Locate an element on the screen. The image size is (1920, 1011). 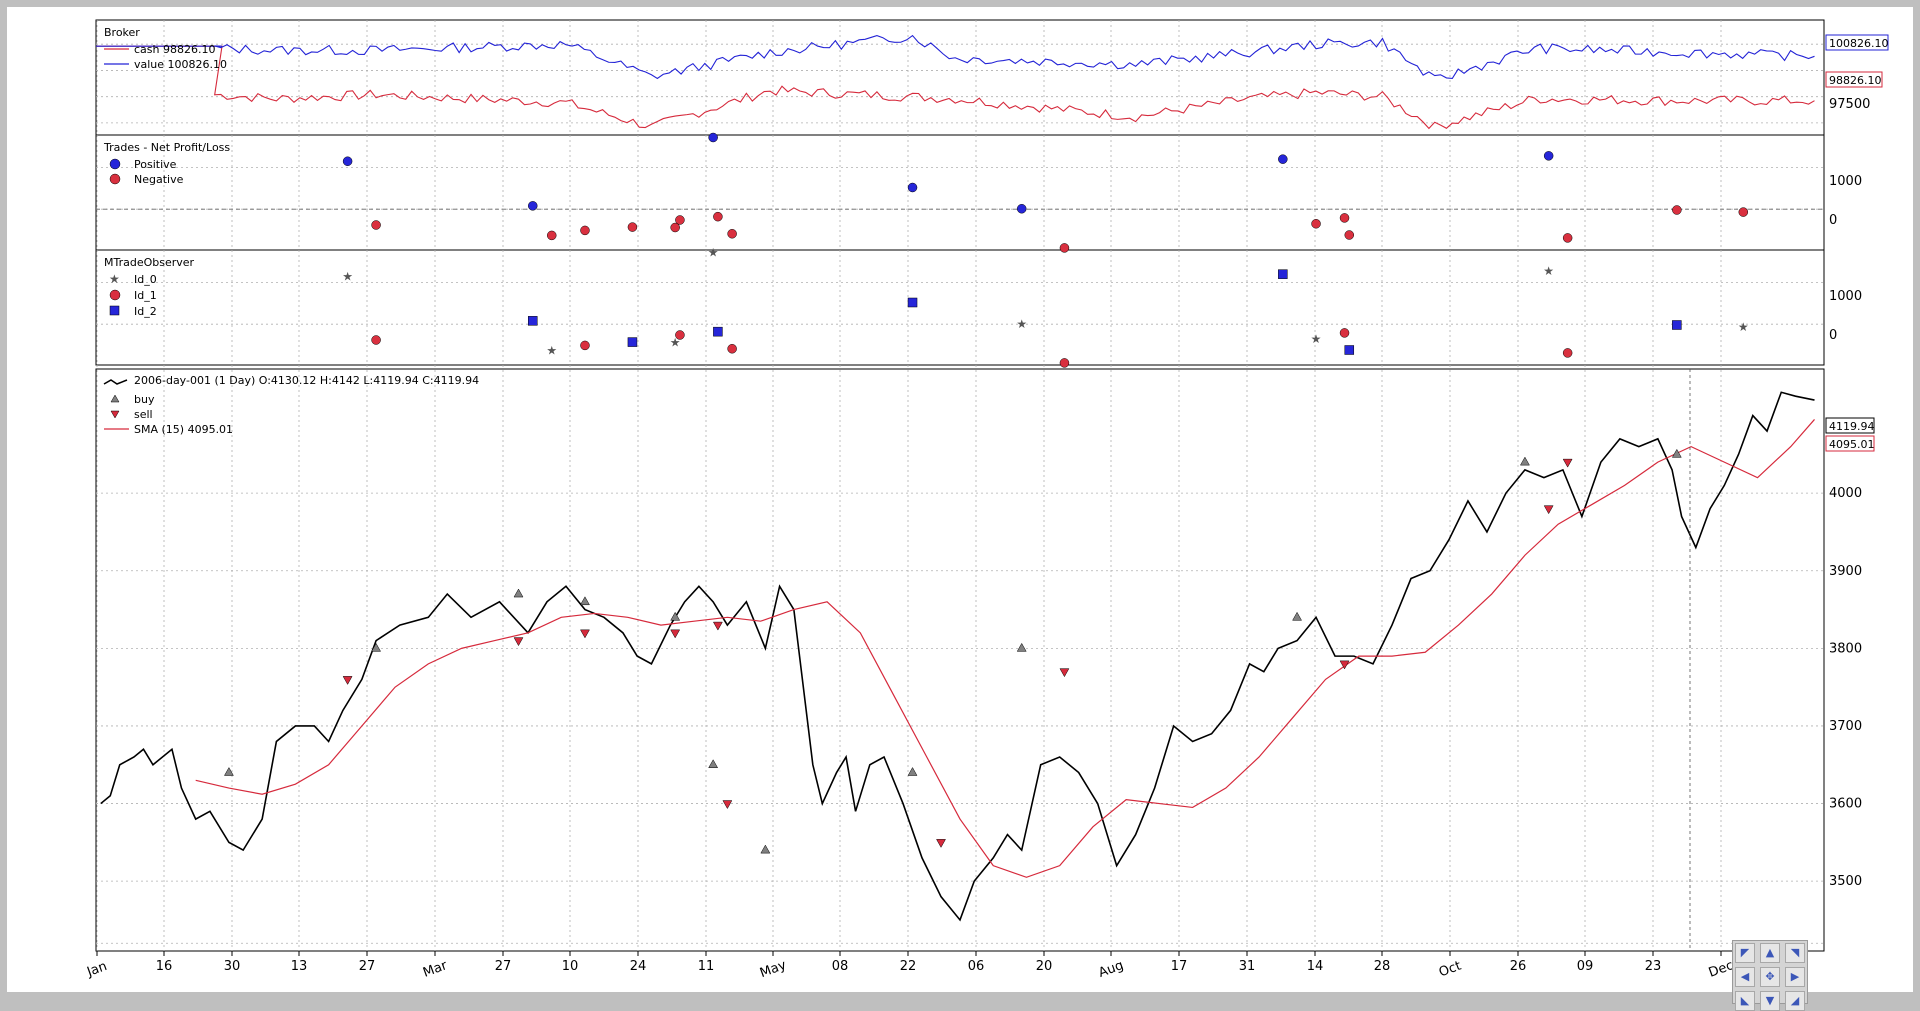
xtick-label-9: 11 is located at coordinates (706, 966).